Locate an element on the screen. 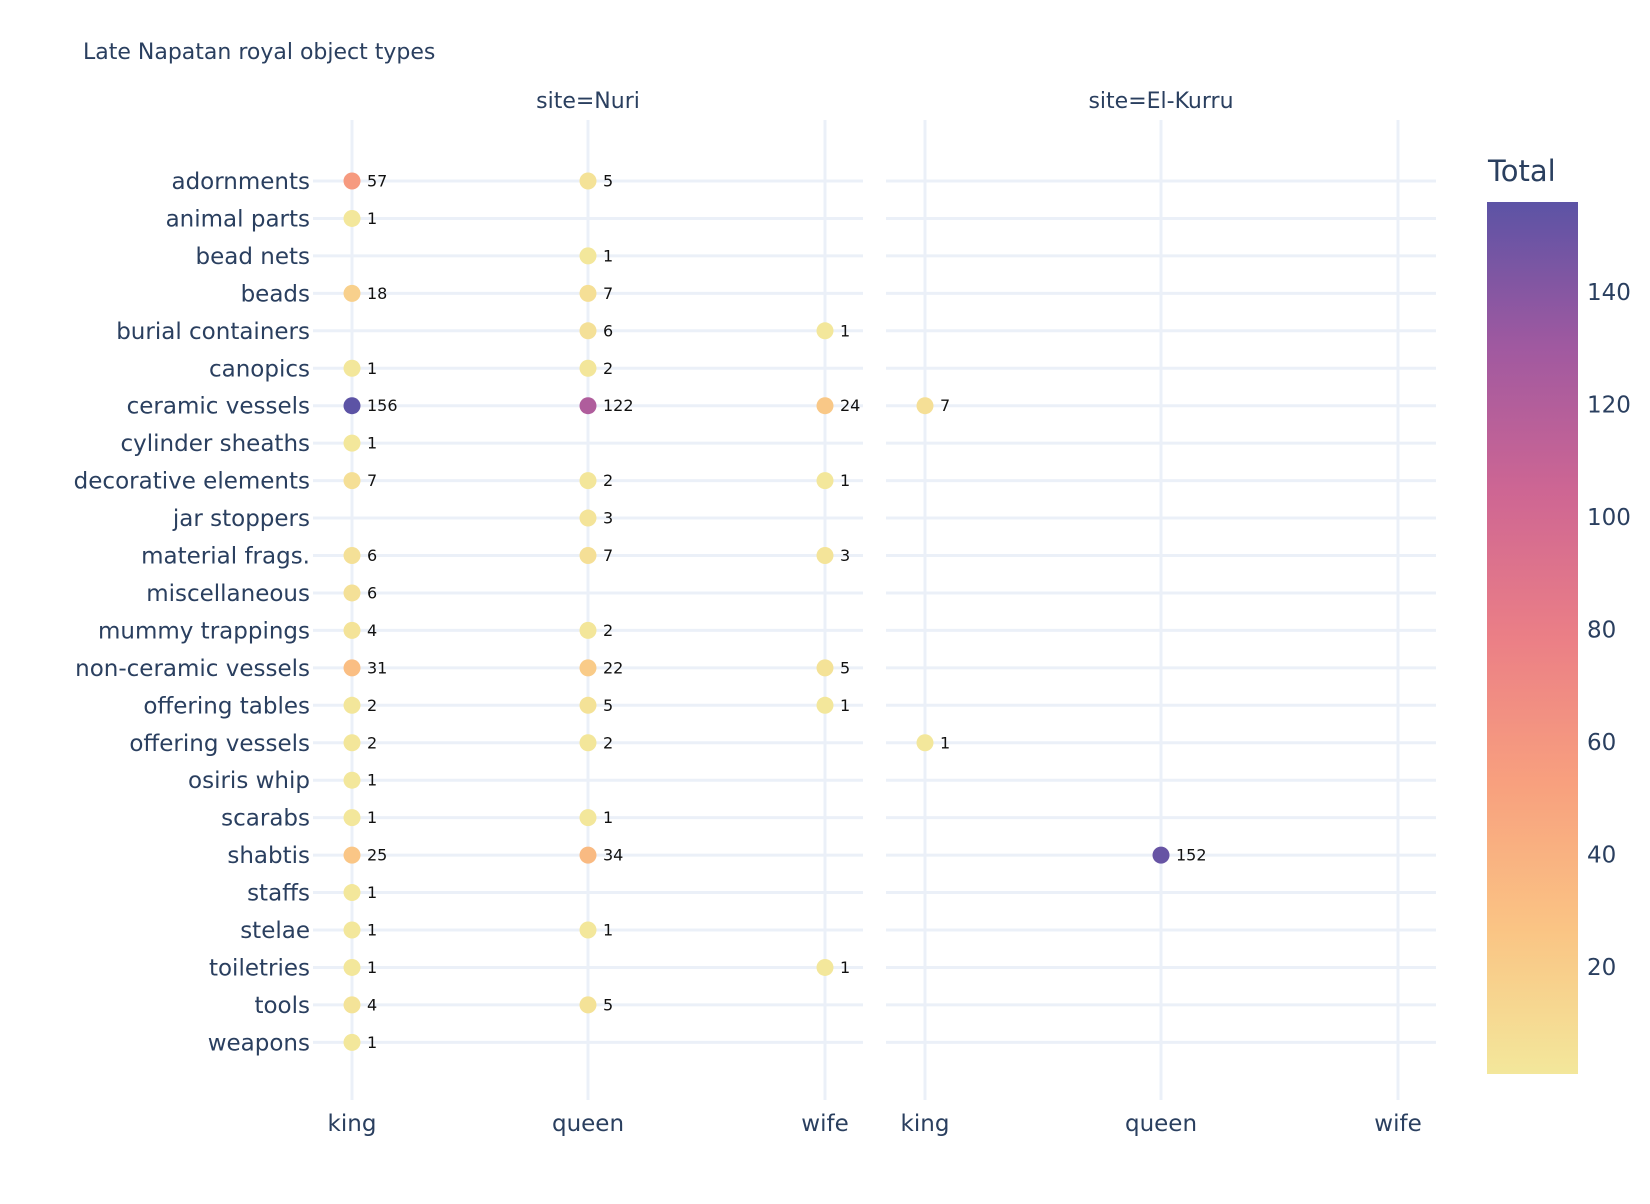 This screenshot has height=1204, width=1650. colorbar-title: Total is located at coordinates (1521, 171).